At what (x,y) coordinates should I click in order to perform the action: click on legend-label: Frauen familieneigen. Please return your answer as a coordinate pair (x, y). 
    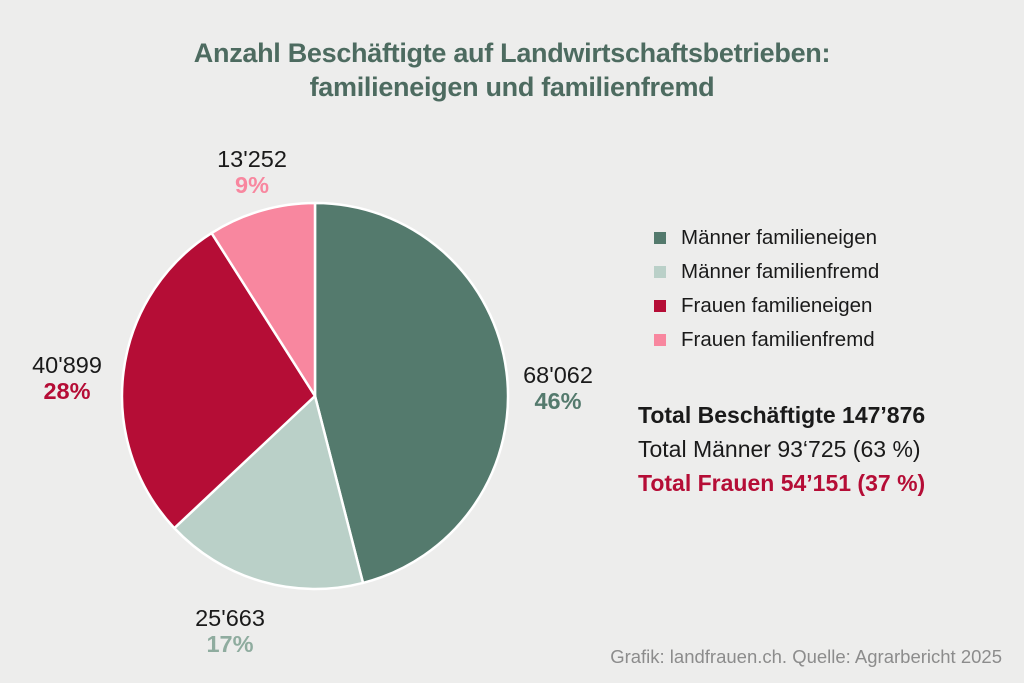
    Looking at the image, I should click on (777, 305).